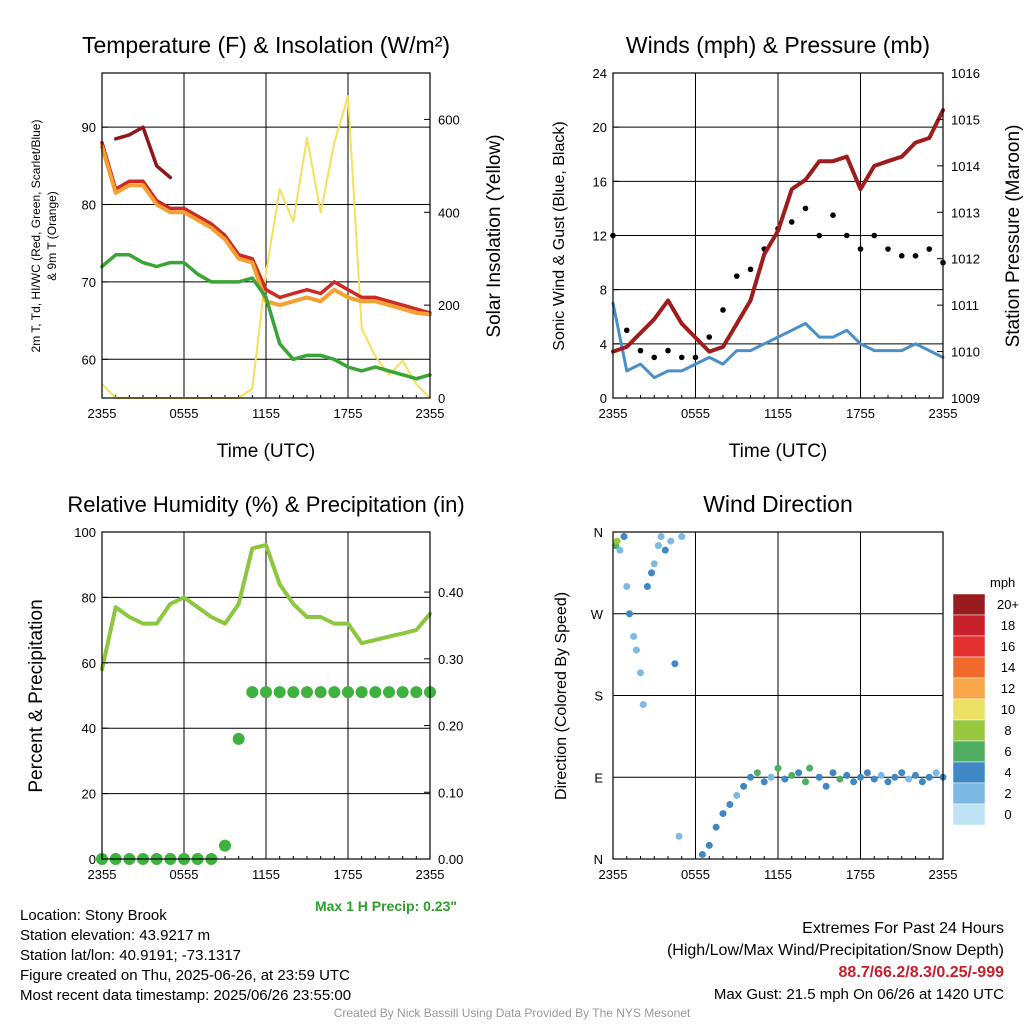  I want to click on legend-label: 2, so click(1007, 793).